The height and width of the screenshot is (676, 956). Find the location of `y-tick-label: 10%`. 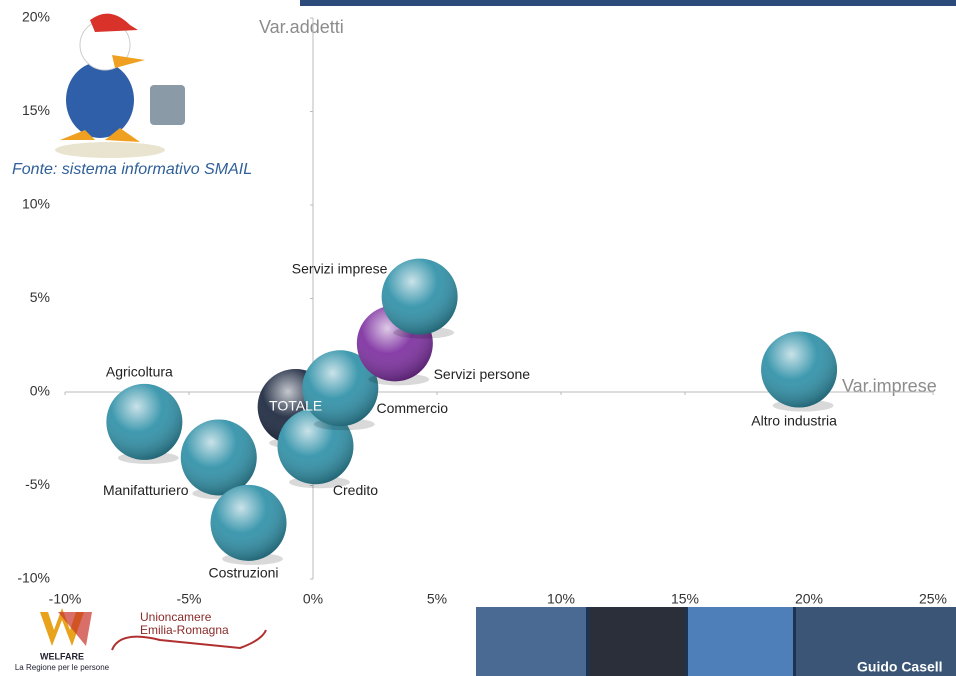

y-tick-label: 10% is located at coordinates (36, 204).